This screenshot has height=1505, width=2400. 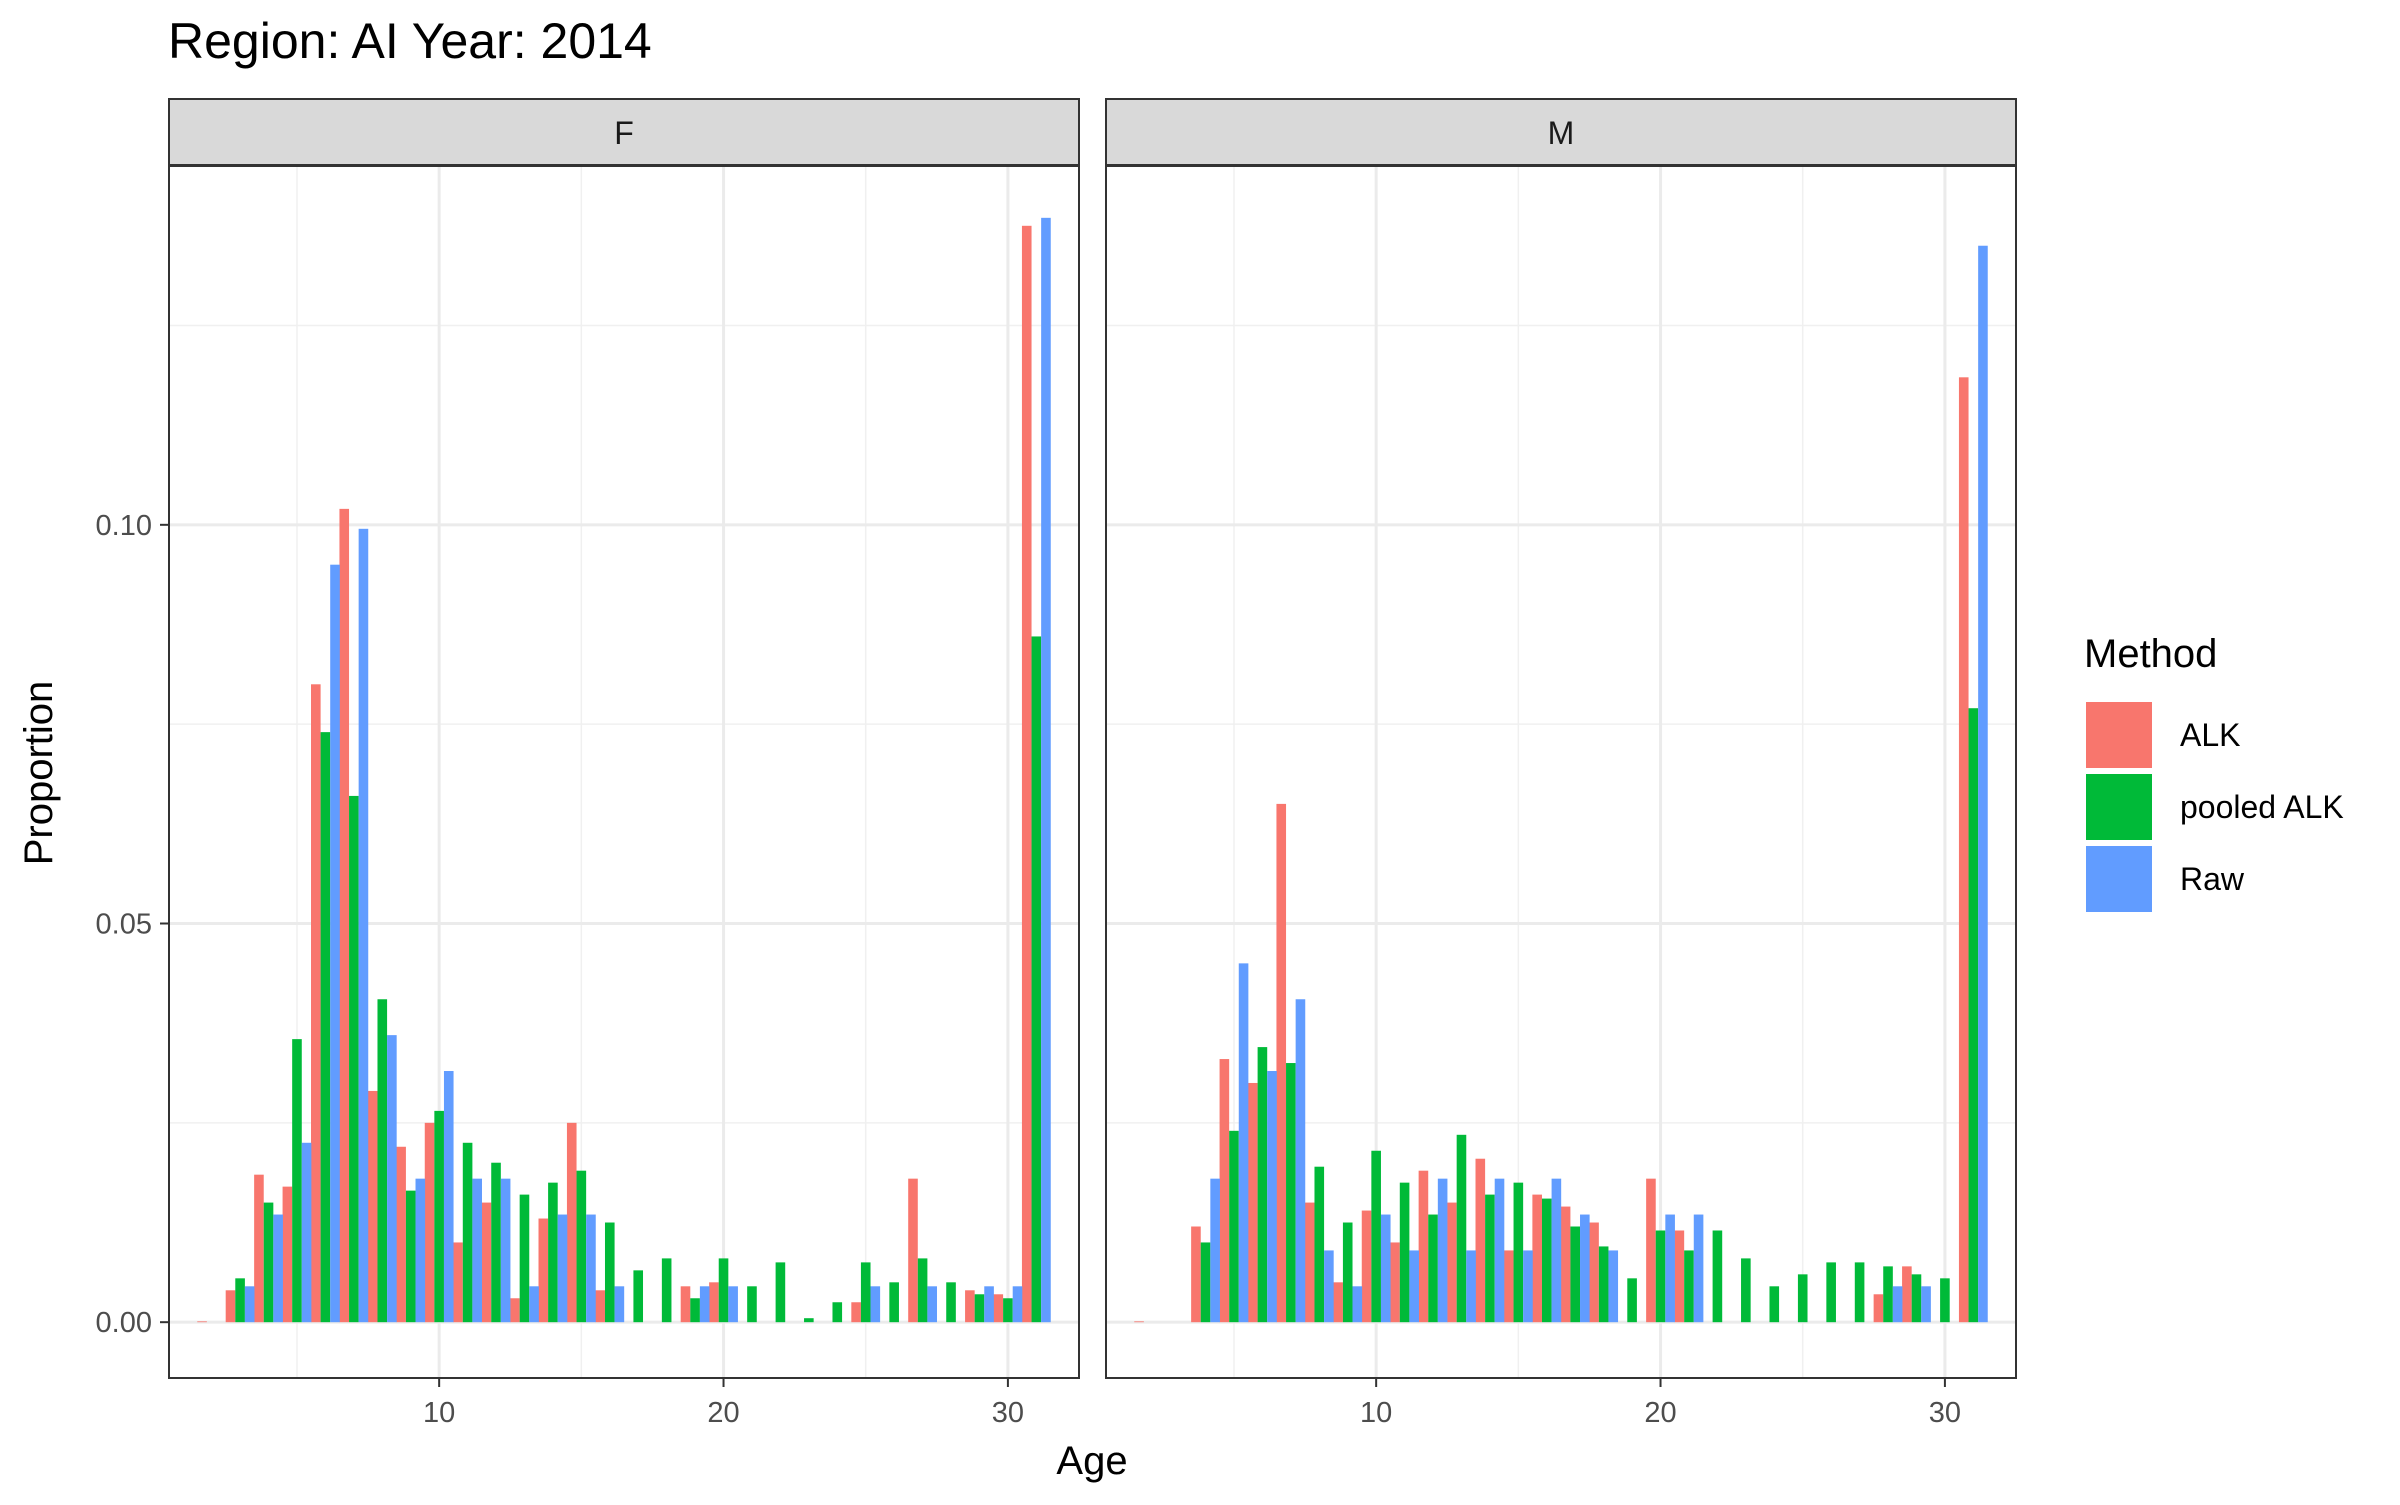 I want to click on legend-title: Method, so click(x=2150, y=654).